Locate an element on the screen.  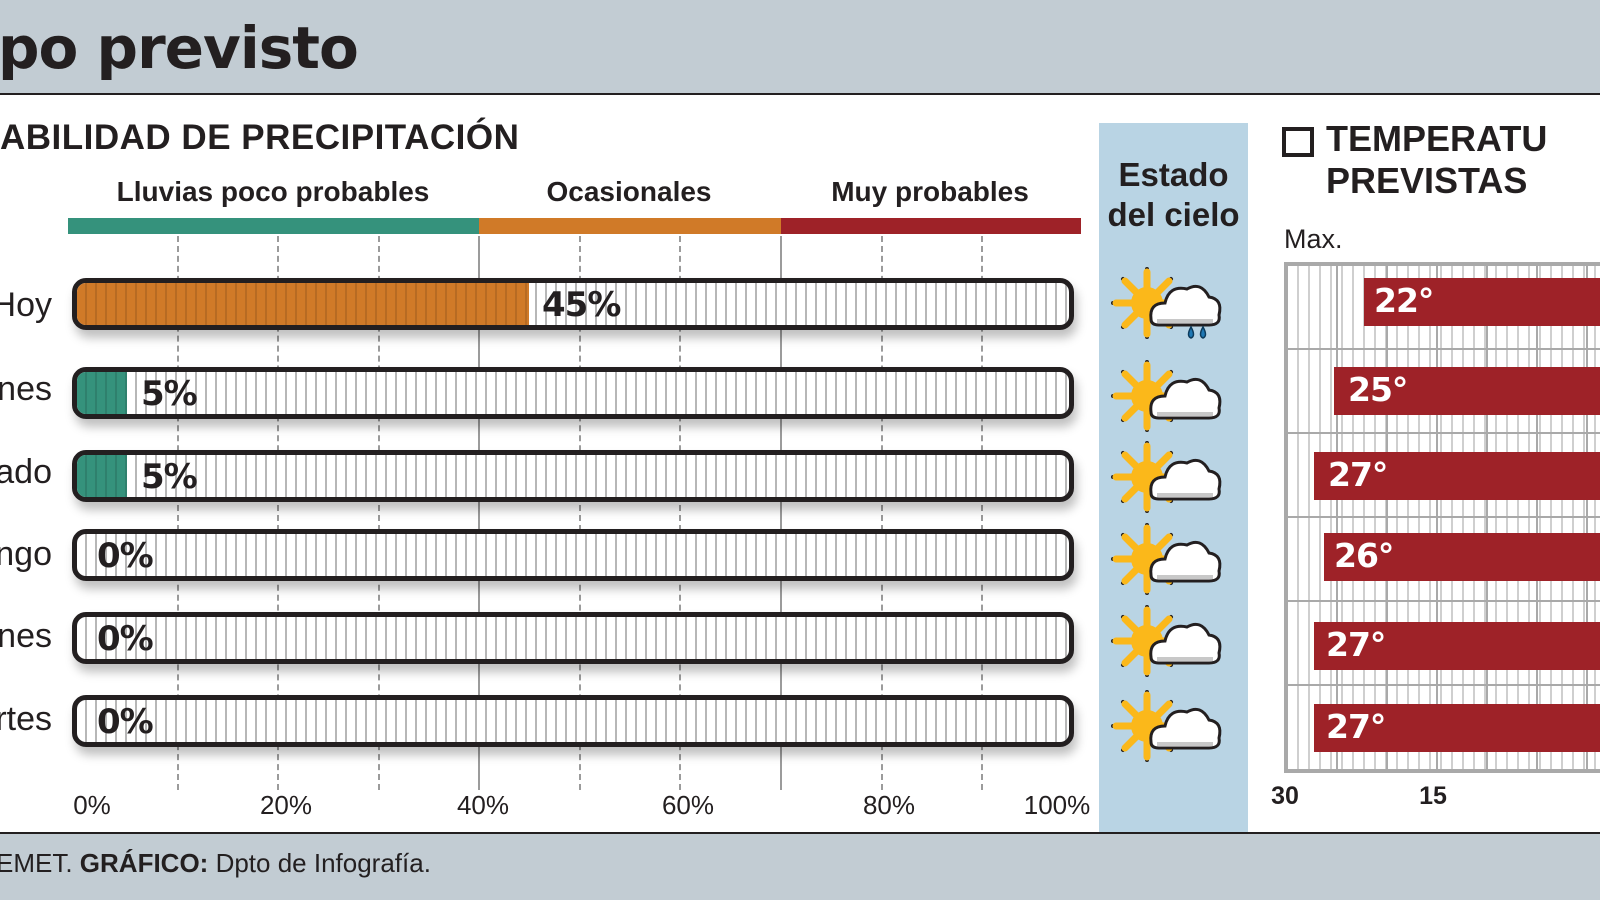
temp-bar-value: 25° is located at coordinates (1378, 389).